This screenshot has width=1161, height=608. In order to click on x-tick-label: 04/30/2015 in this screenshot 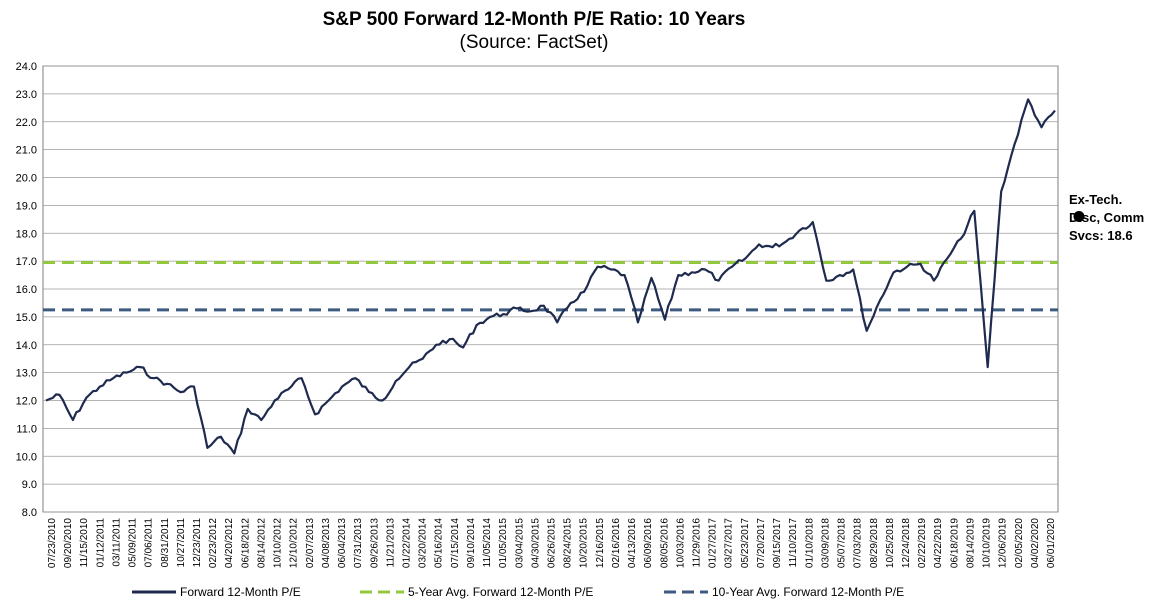, I will do `click(535, 543)`.